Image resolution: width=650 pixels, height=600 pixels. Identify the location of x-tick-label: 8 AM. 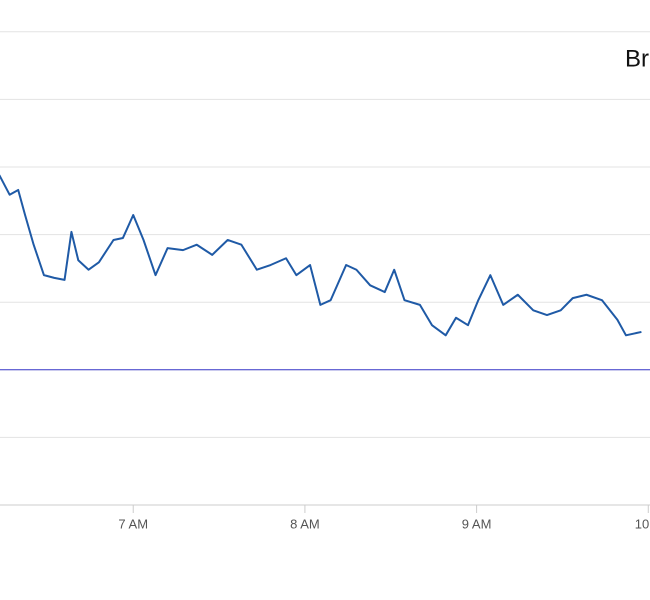
(305, 523).